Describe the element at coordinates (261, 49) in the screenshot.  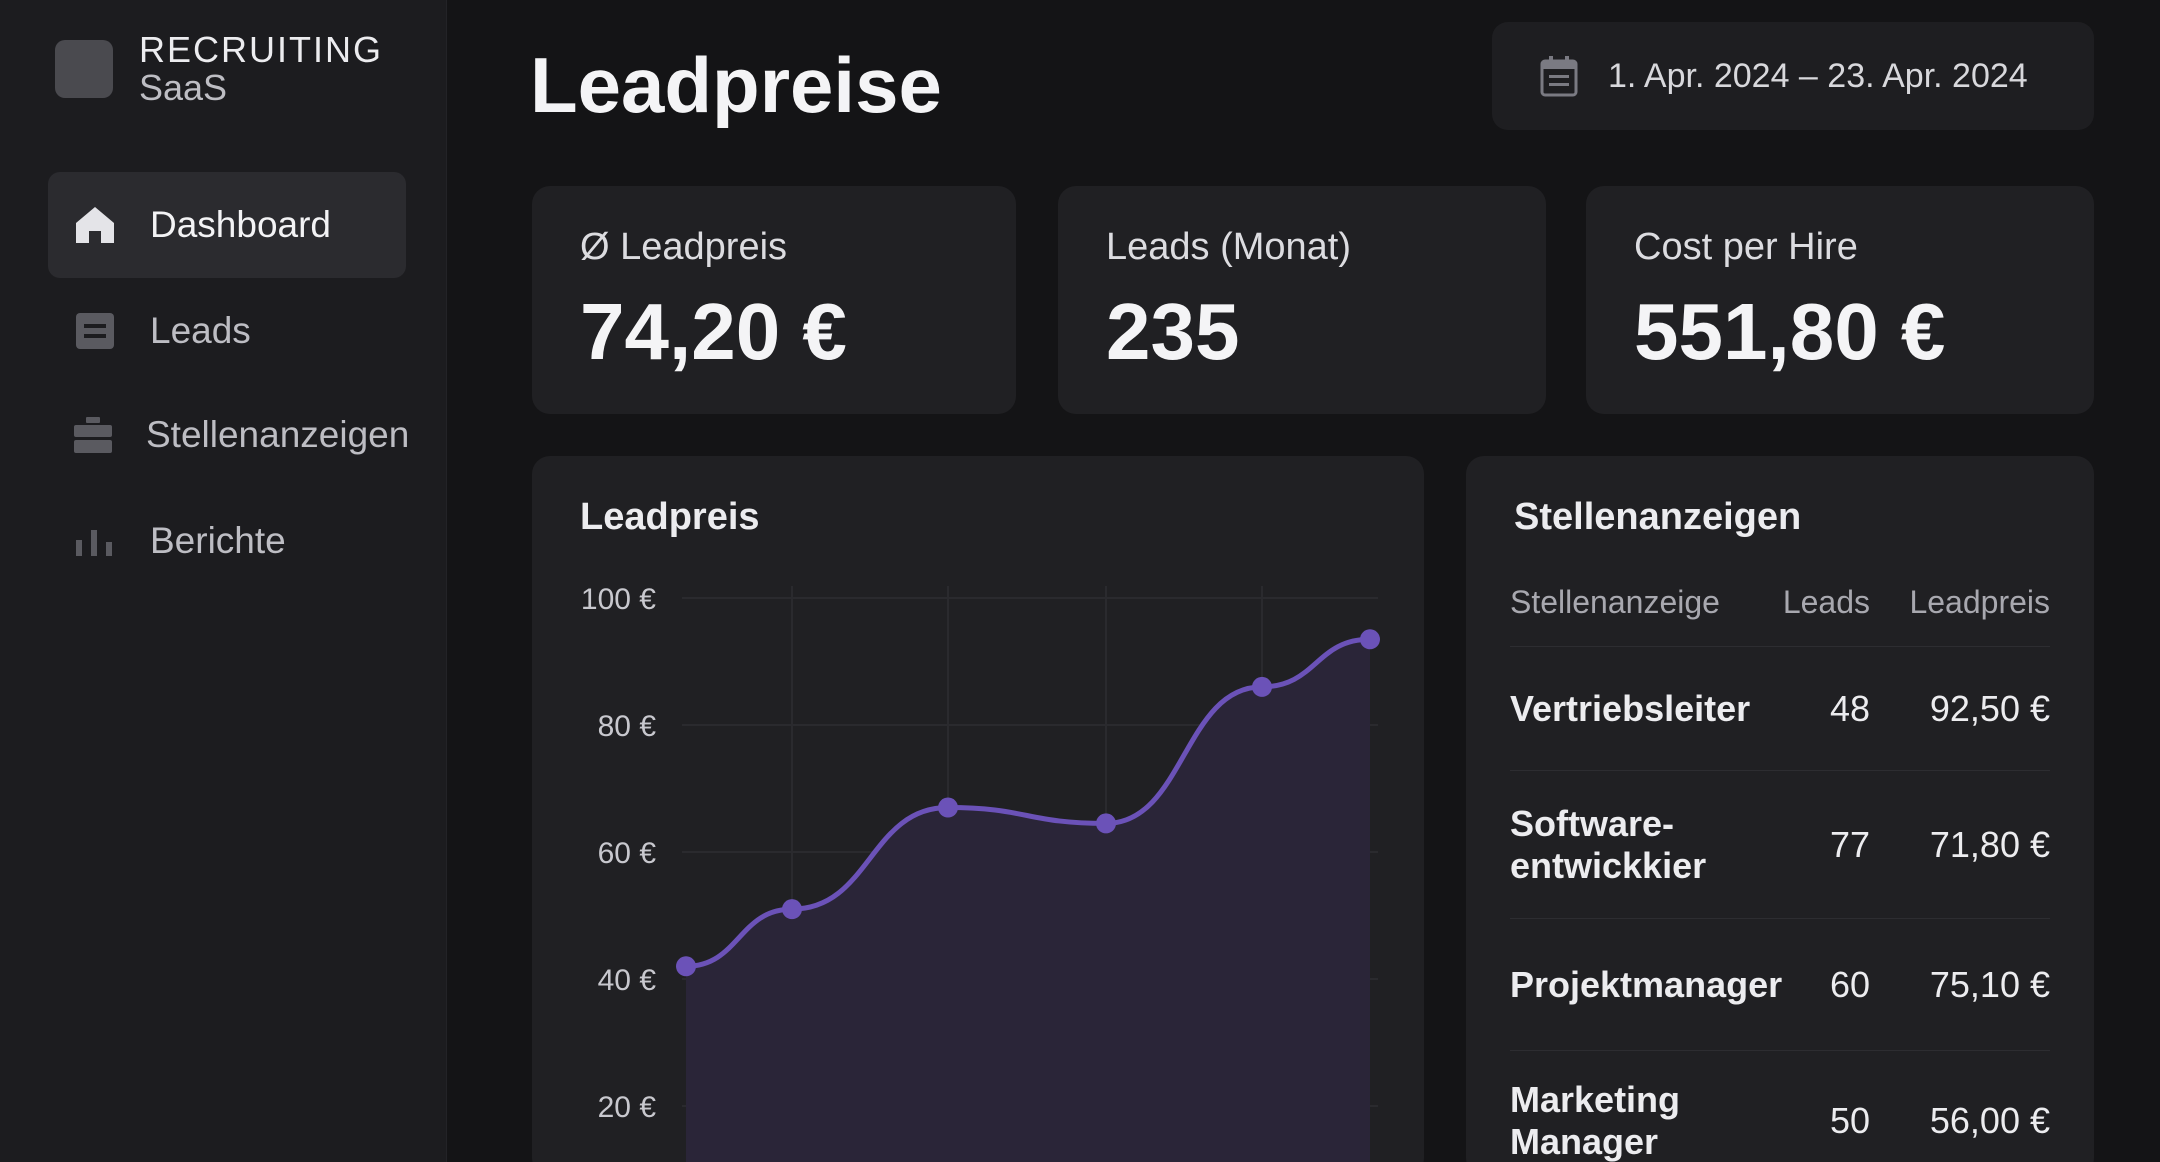
I see `brand-name: RECRUITING` at that location.